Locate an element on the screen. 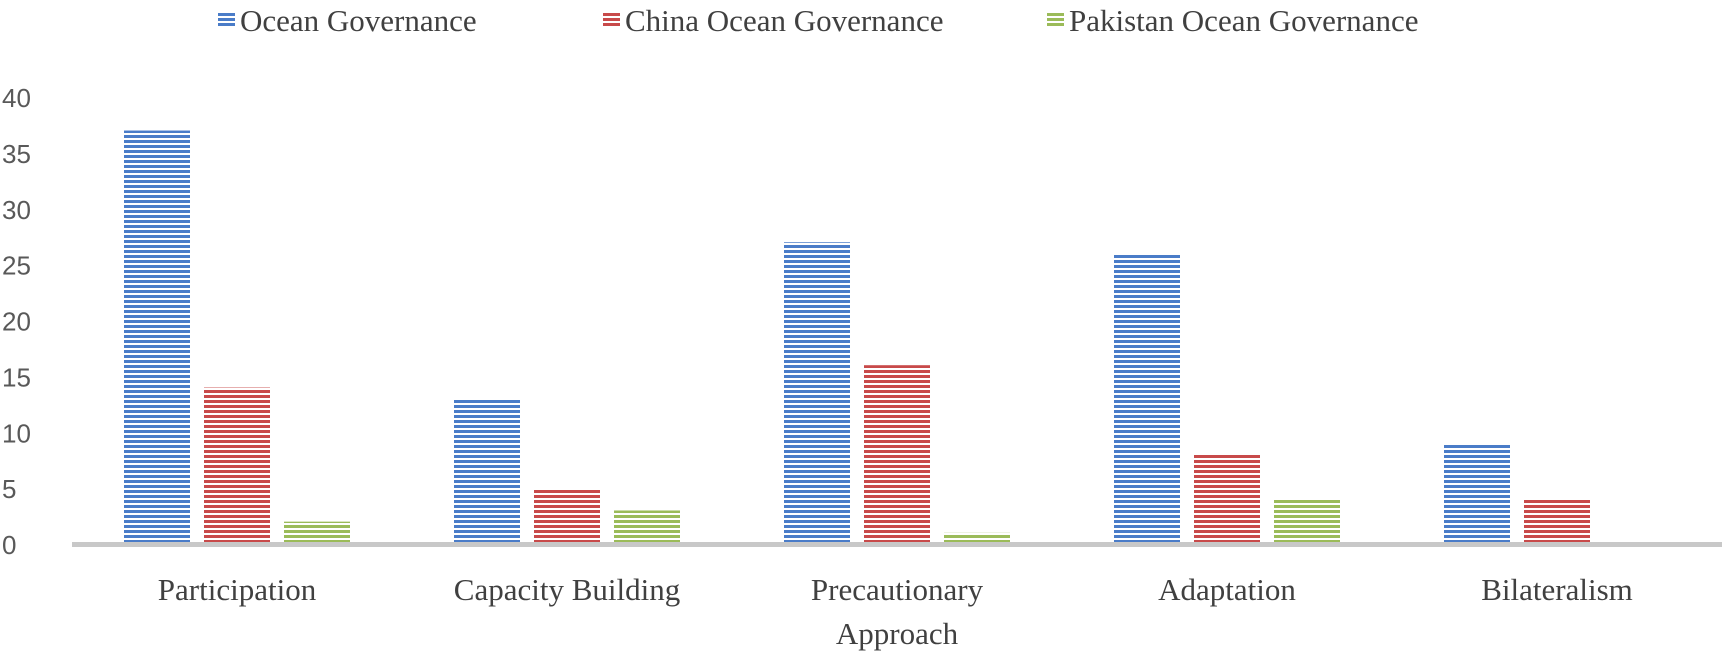 Image resolution: width=1730 pixels, height=655 pixels. legend-item: Pakistan Ocean Governance is located at coordinates (1232, 20).